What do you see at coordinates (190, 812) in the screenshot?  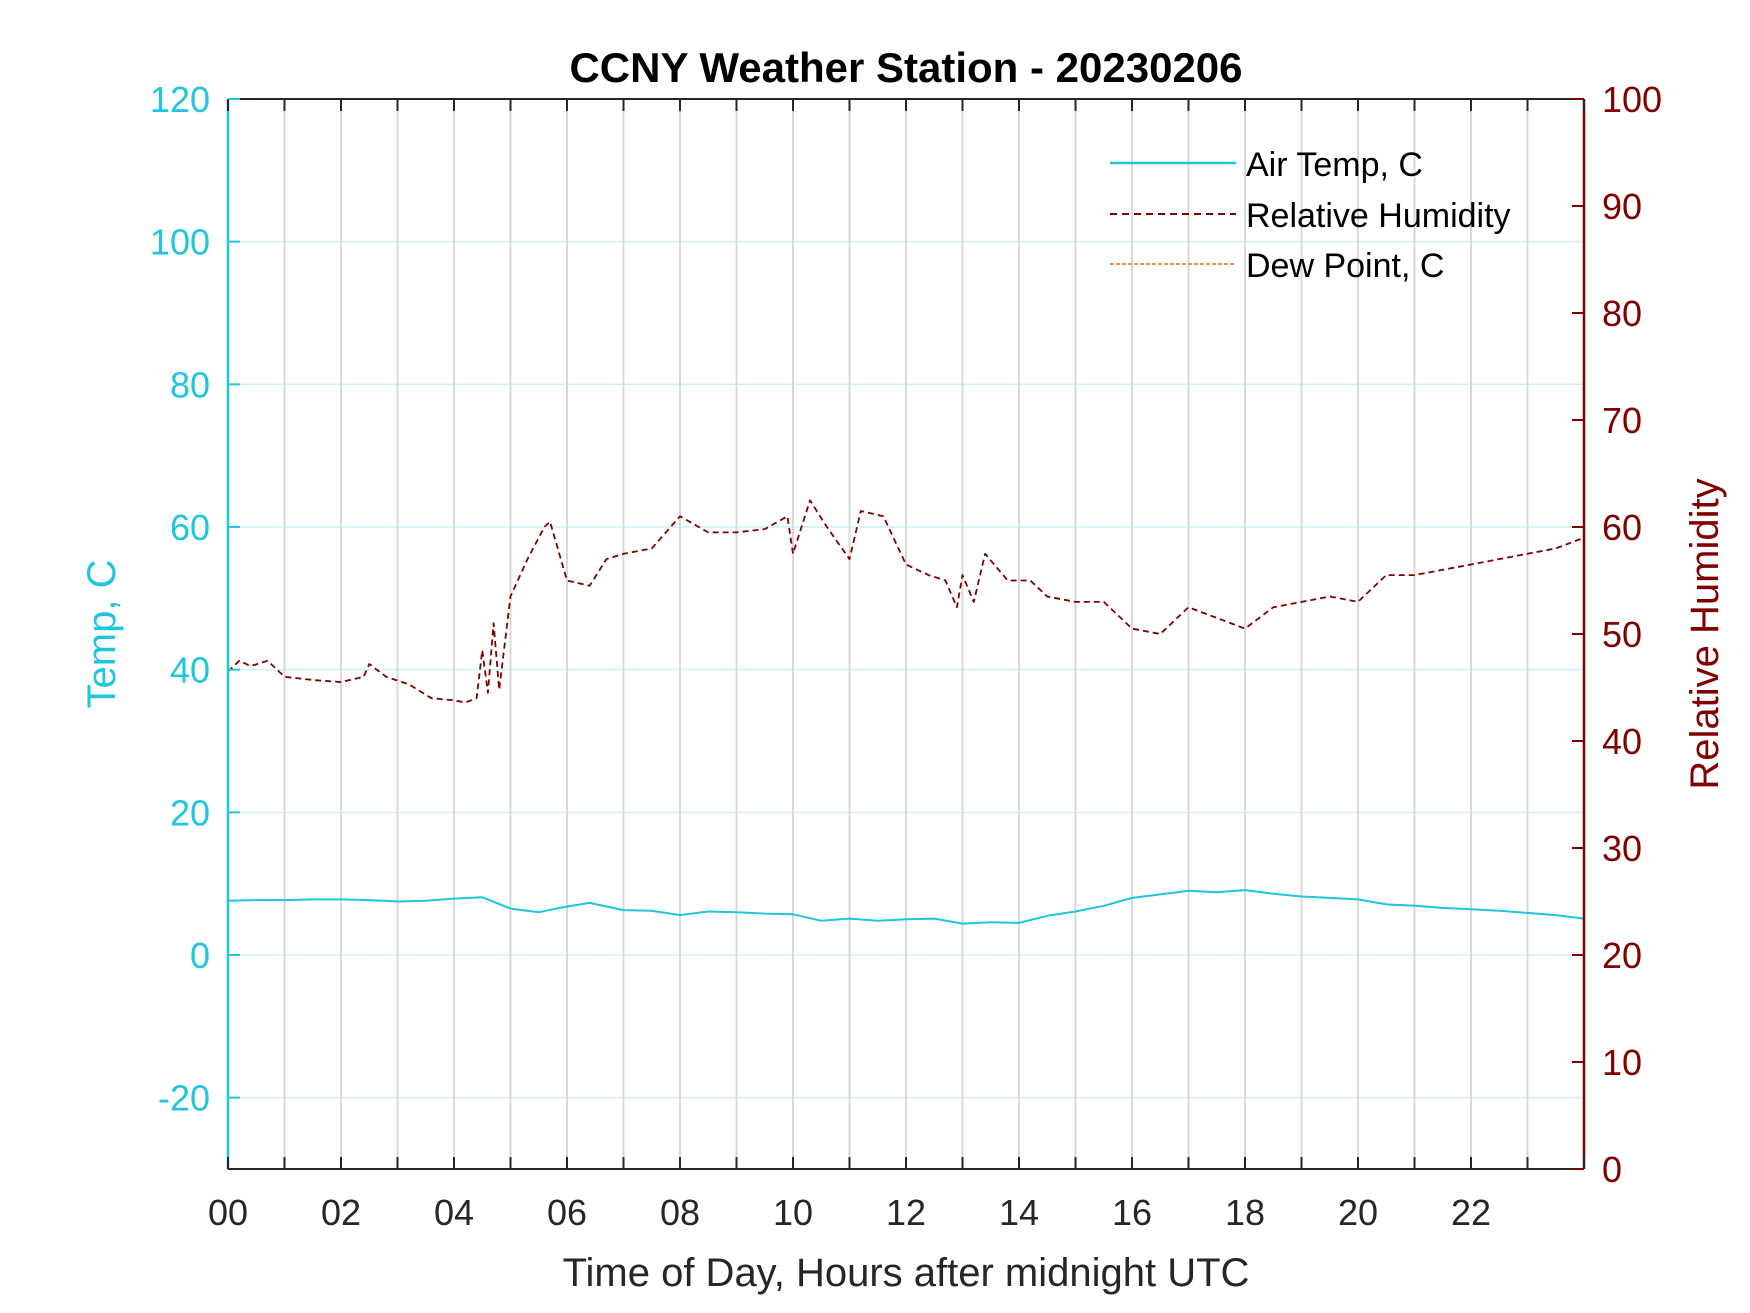 I see `y-tick-label-left: 20` at bounding box center [190, 812].